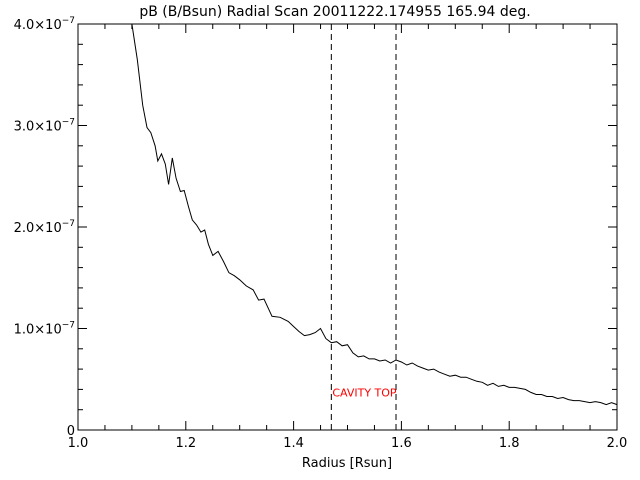 This screenshot has width=640, height=480. What do you see at coordinates (348, 443) in the screenshot?
I see `x-tick-labels: 1.0 1.2 1.4 1.6 1.8 2.0` at bounding box center [348, 443].